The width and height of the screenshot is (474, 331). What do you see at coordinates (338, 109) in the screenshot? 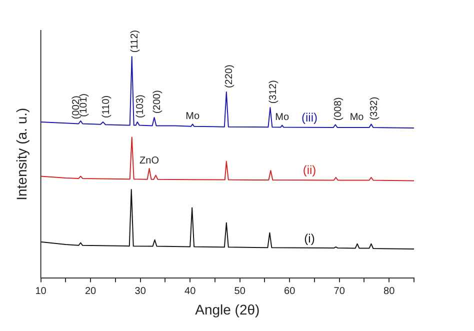
I see `annotation: (008)` at bounding box center [338, 109].